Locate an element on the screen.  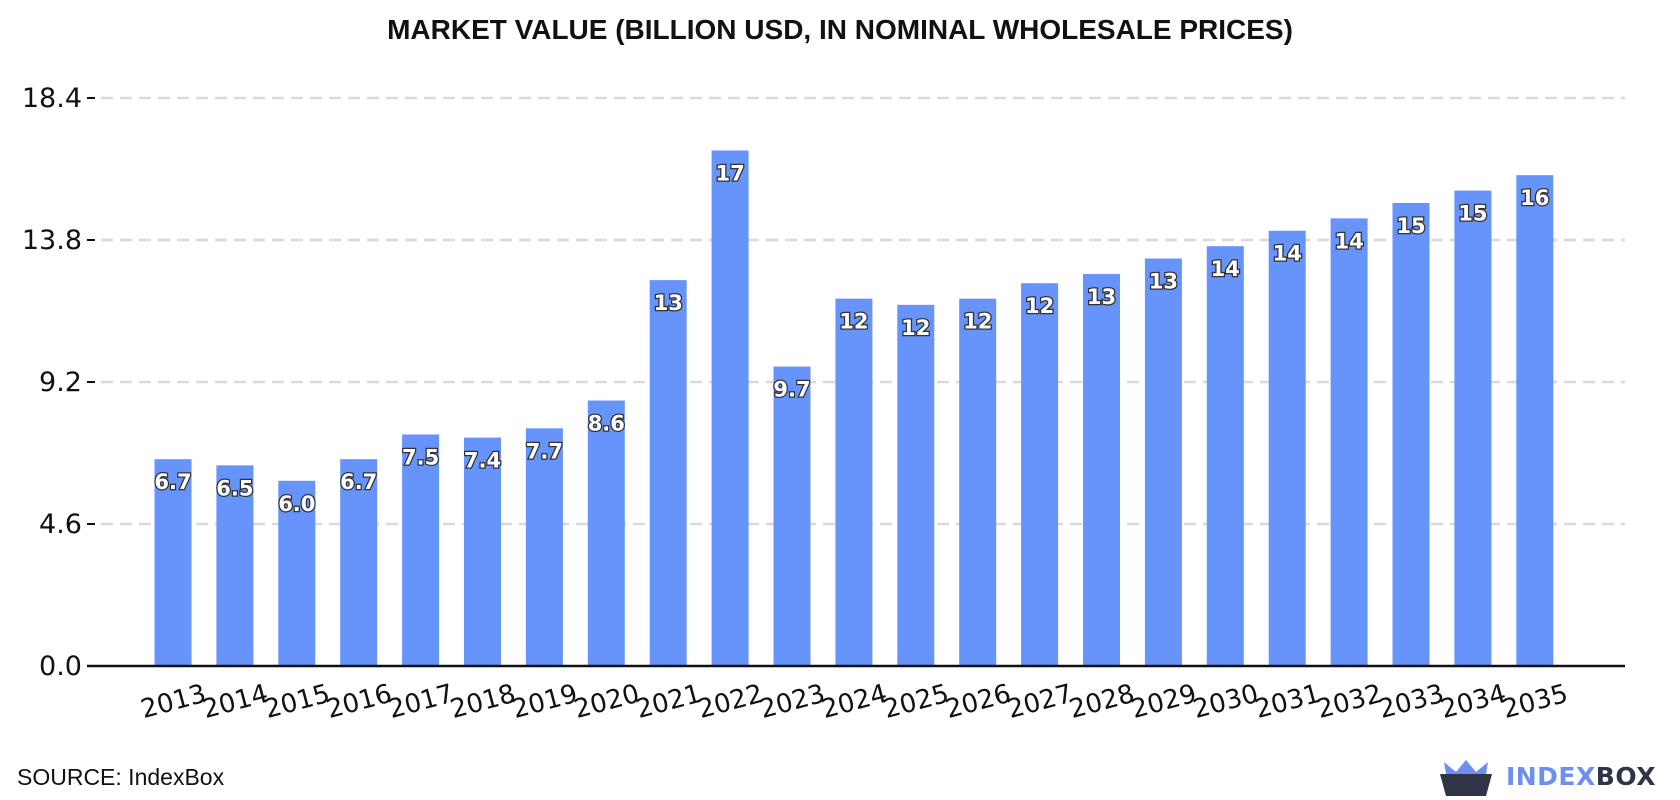
bar-value-label: 6.5 is located at coordinates (234, 488).